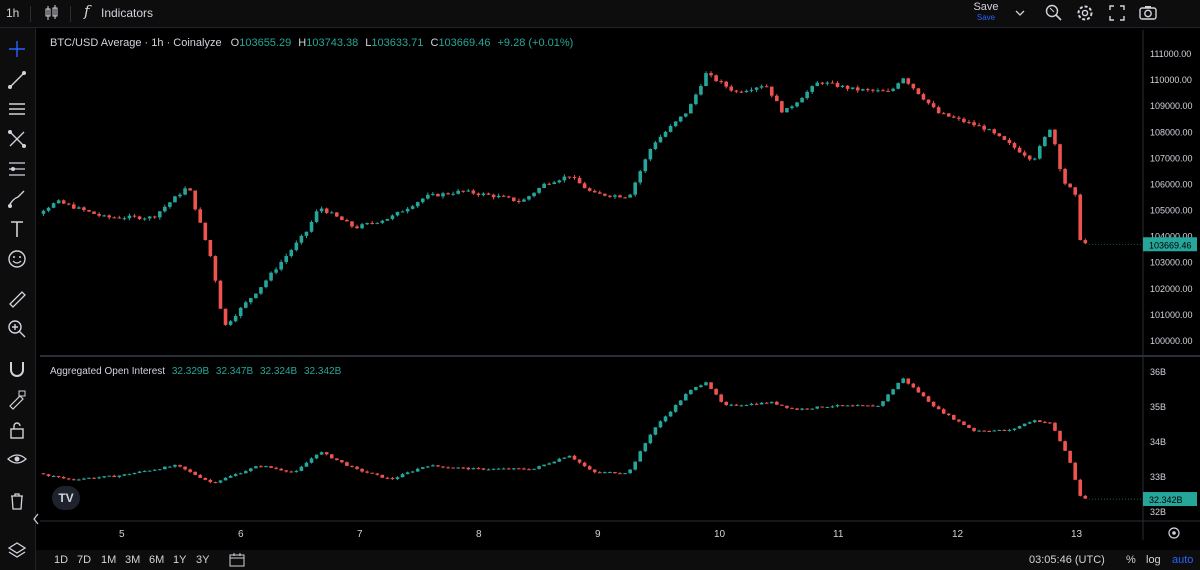 The height and width of the screenshot is (570, 1200). I want to click on candles-icon, so click(52, 13).